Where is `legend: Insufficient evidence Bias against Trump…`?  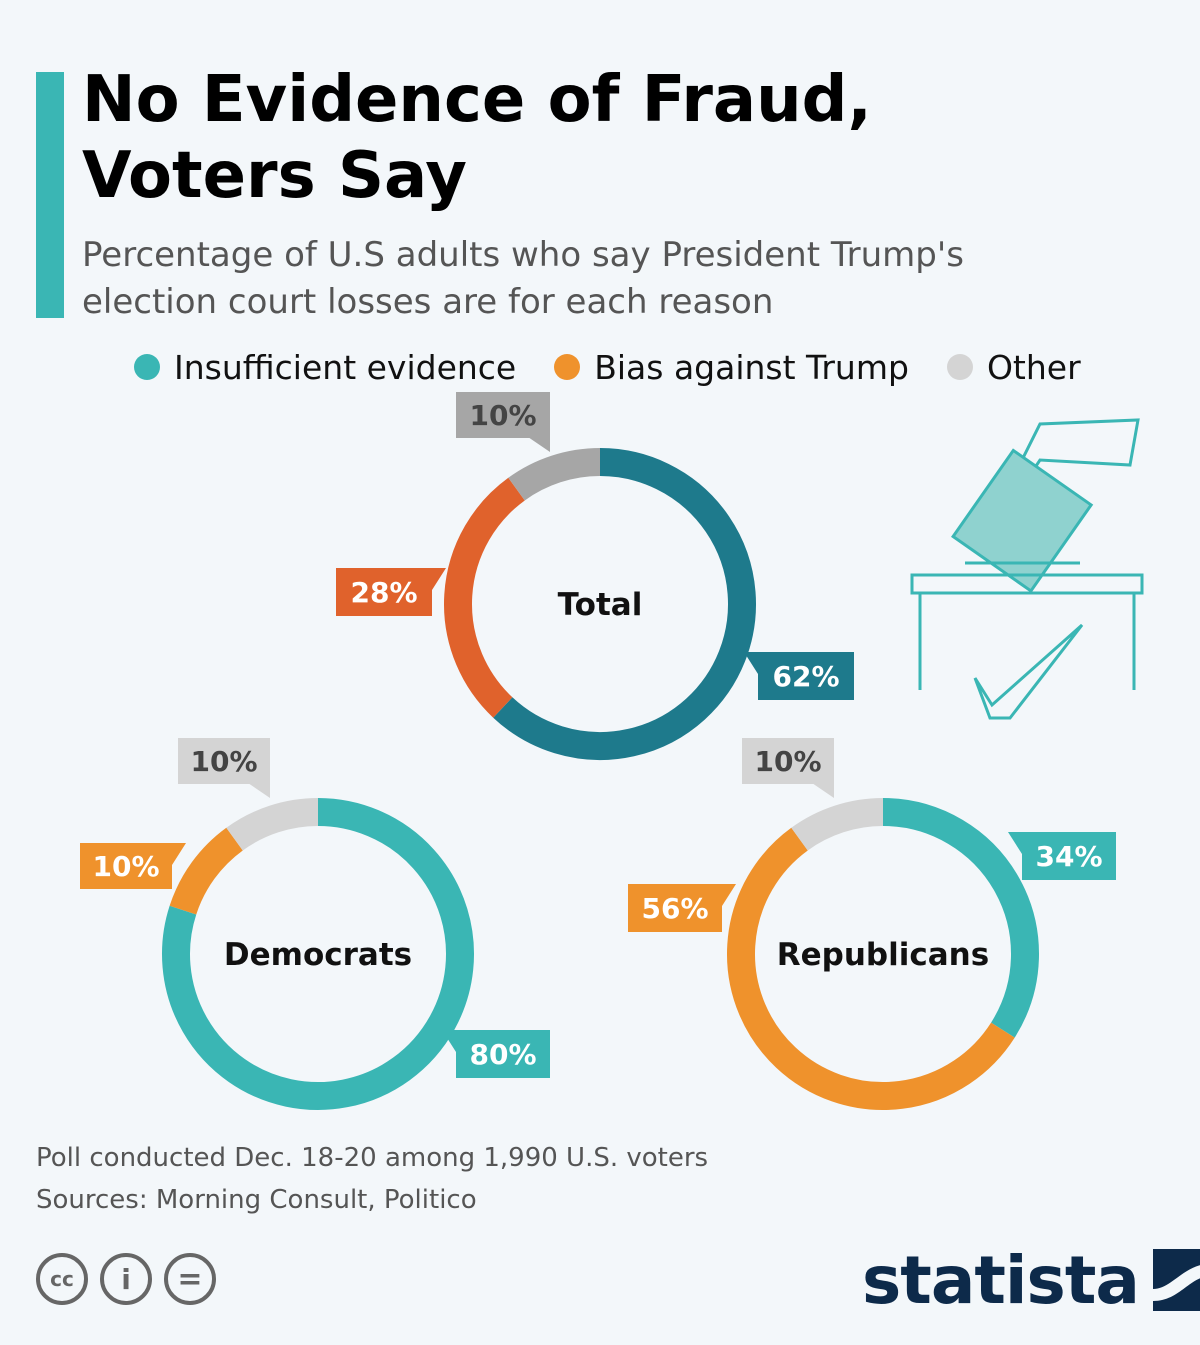 legend: Insufficient evidence Bias against Trump… is located at coordinates (626, 367).